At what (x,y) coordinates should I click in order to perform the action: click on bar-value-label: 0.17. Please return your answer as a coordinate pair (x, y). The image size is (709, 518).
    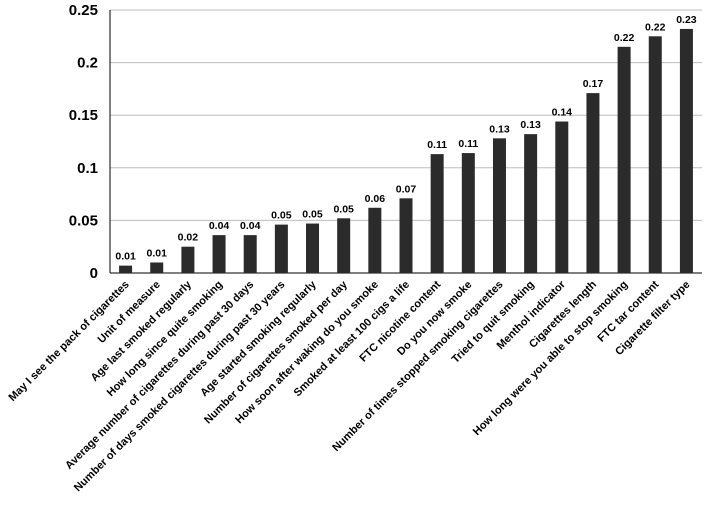
    Looking at the image, I should click on (593, 84).